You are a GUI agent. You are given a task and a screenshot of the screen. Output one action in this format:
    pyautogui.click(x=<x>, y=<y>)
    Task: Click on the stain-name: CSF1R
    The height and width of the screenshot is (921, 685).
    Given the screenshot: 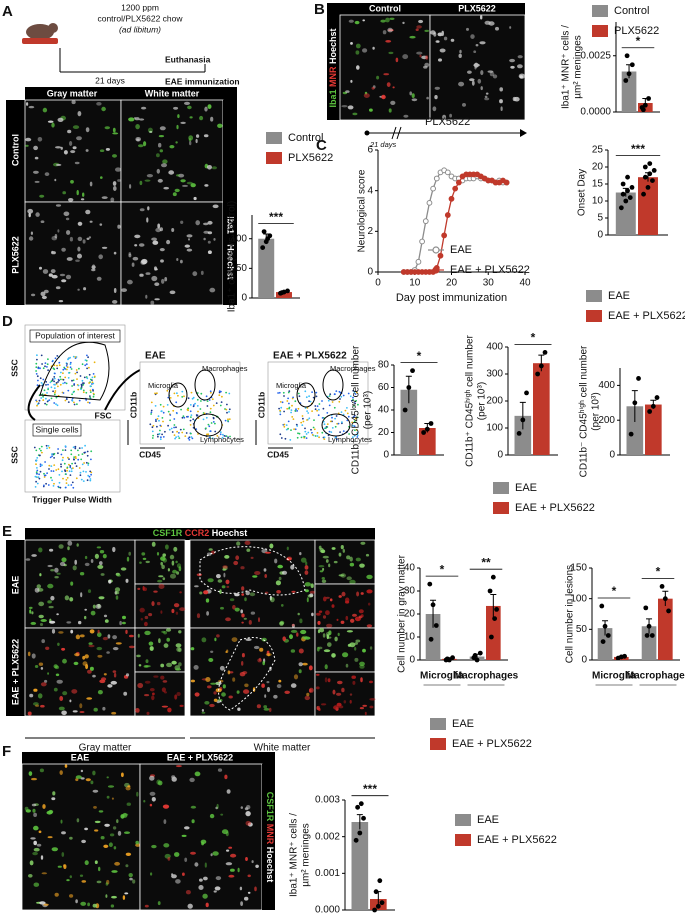 What is the action you would take?
    pyautogui.click(x=270, y=807)
    